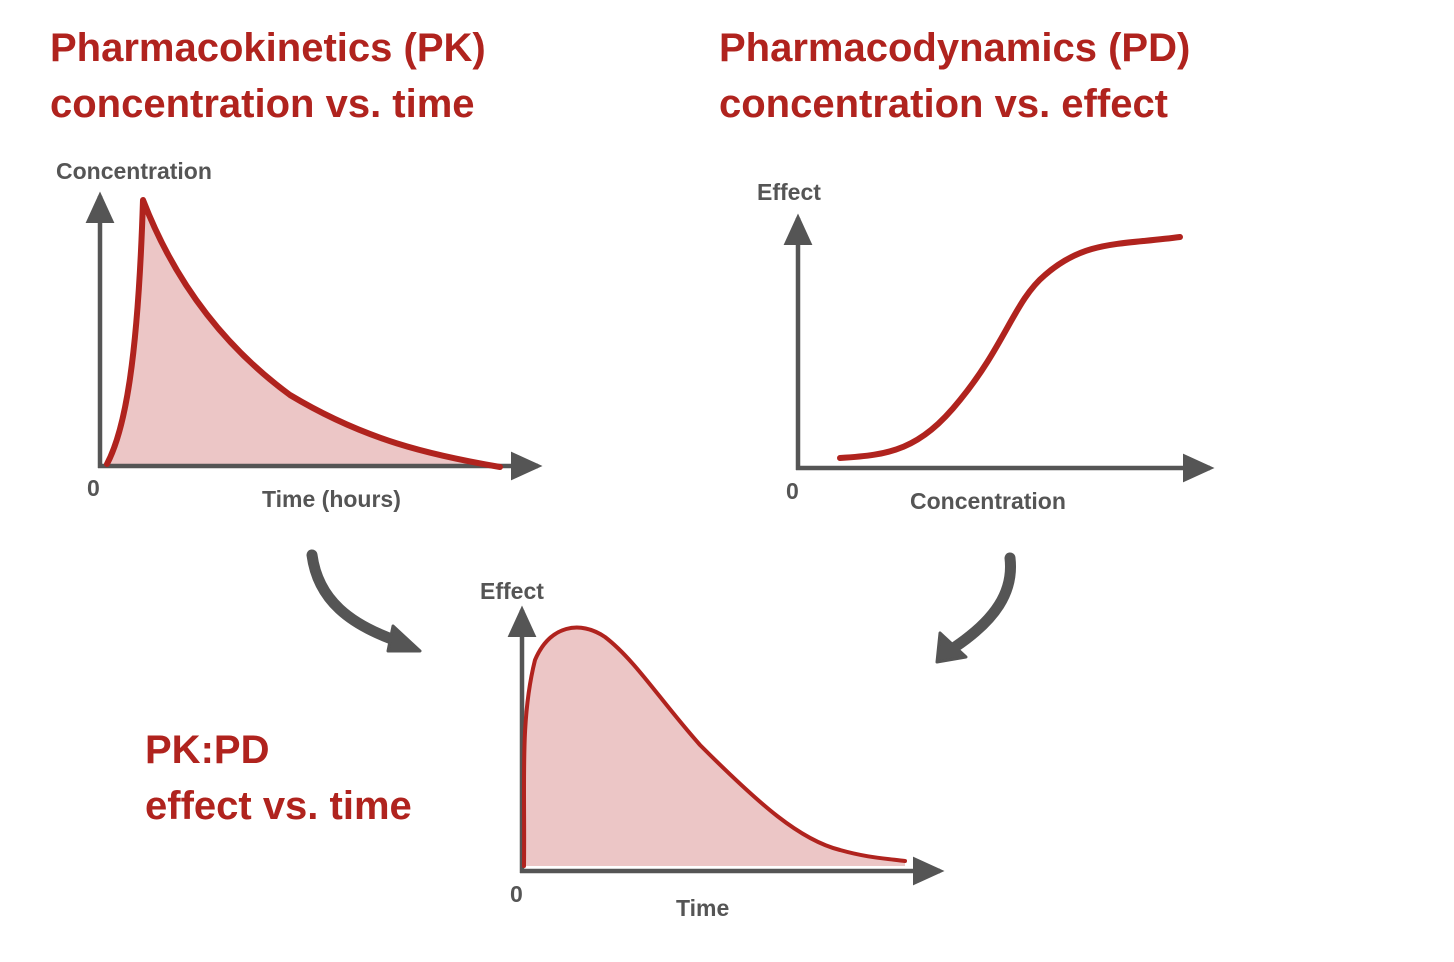 The width and height of the screenshot is (1454, 962). What do you see at coordinates (516, 894) in the screenshot?
I see `pkpd-origin-label: 0` at bounding box center [516, 894].